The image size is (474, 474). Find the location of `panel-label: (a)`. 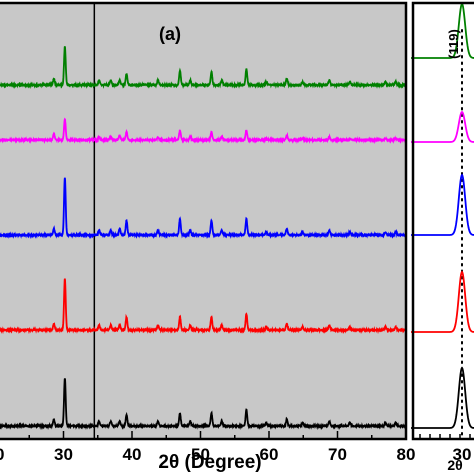

panel-label: (a) is located at coordinates (170, 34).